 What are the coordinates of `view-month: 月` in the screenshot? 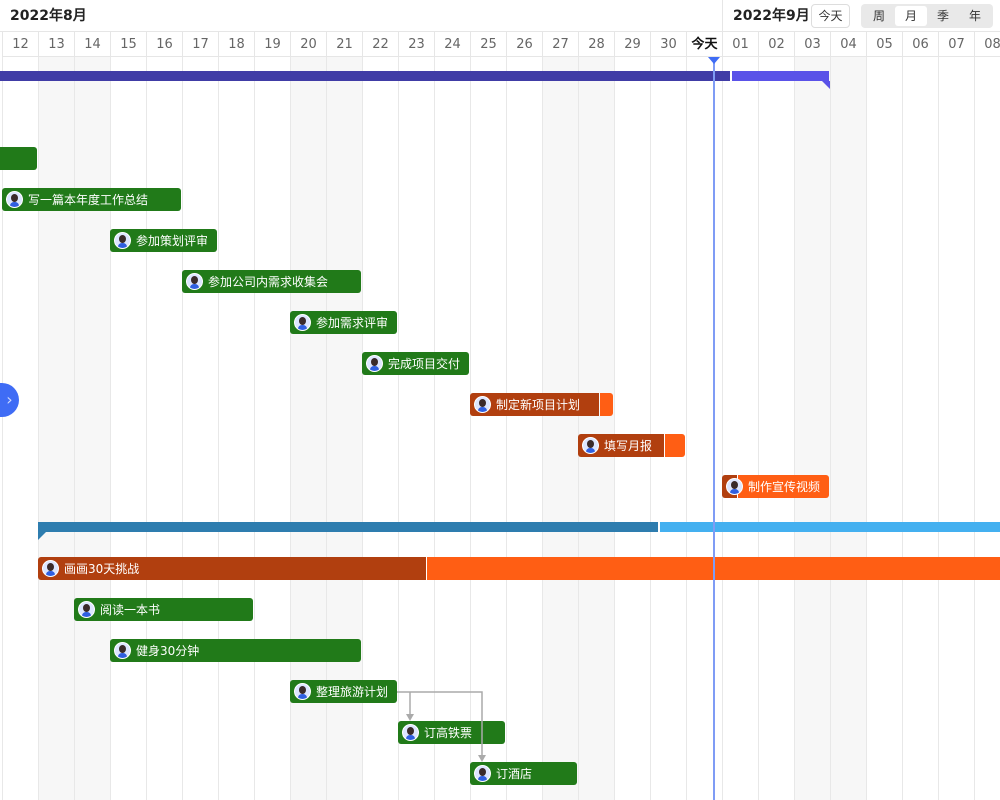 It's located at (911, 16).